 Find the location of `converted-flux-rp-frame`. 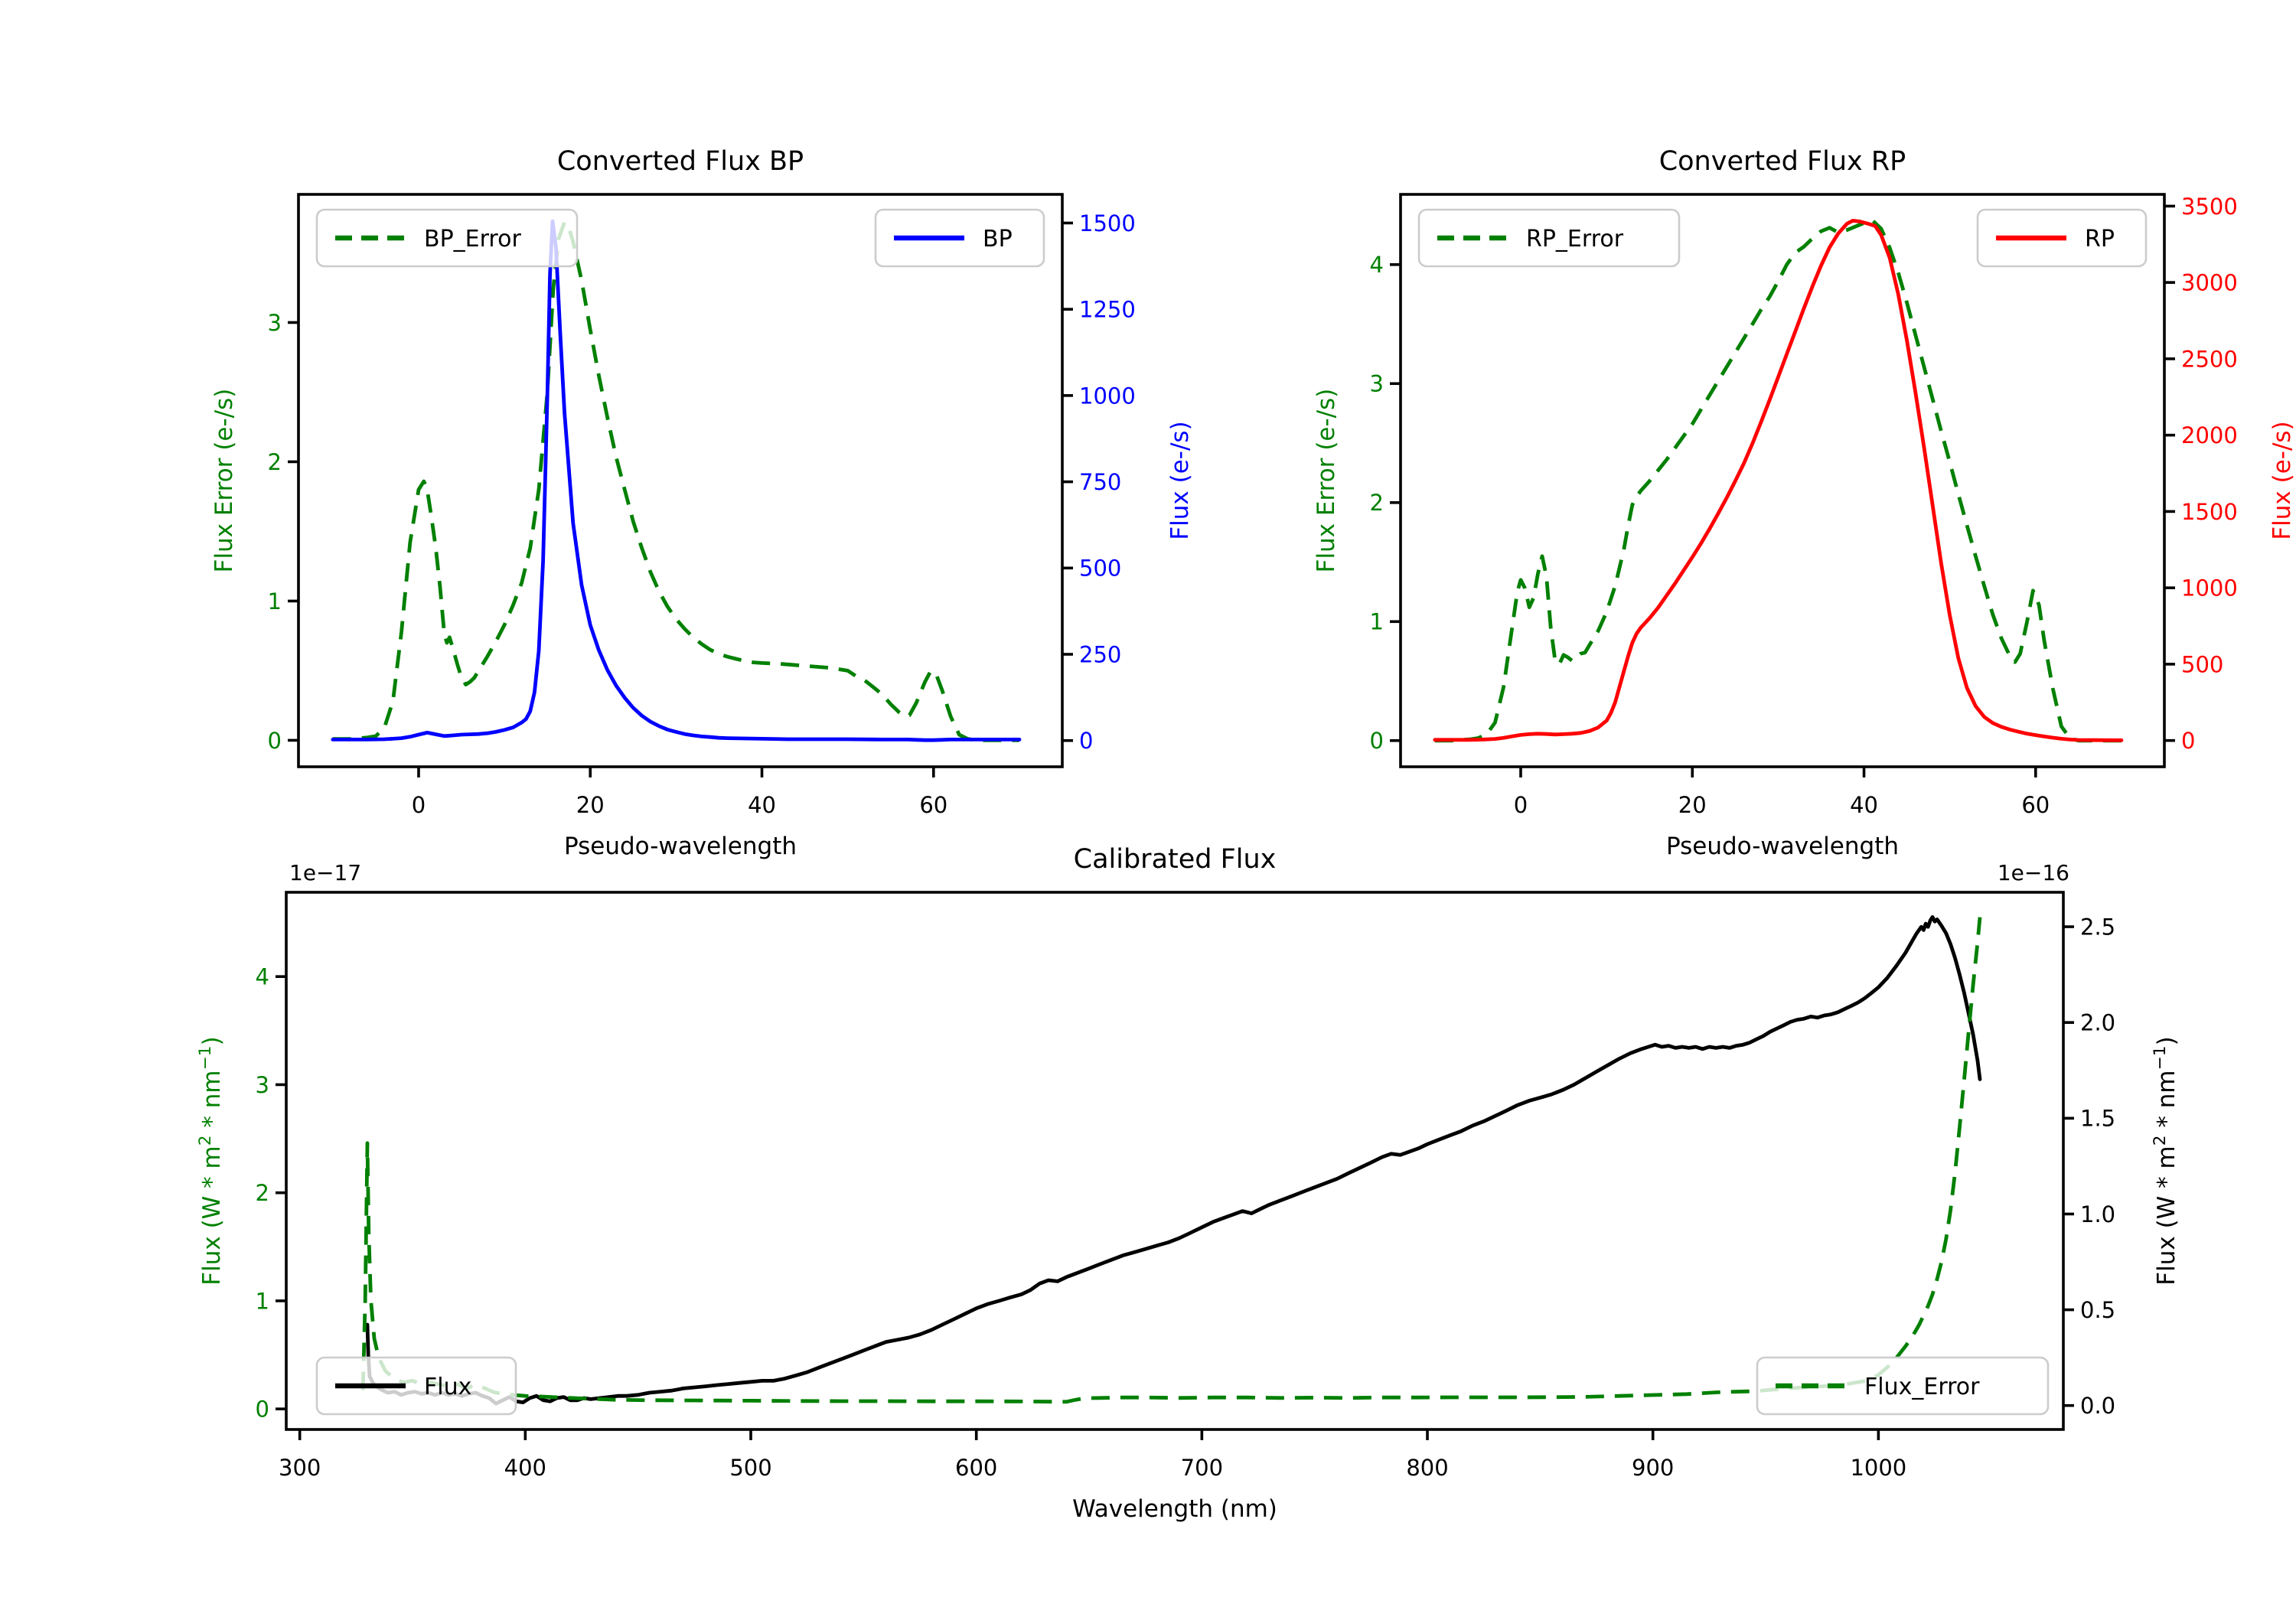

converted-flux-rp-frame is located at coordinates (1782, 480).